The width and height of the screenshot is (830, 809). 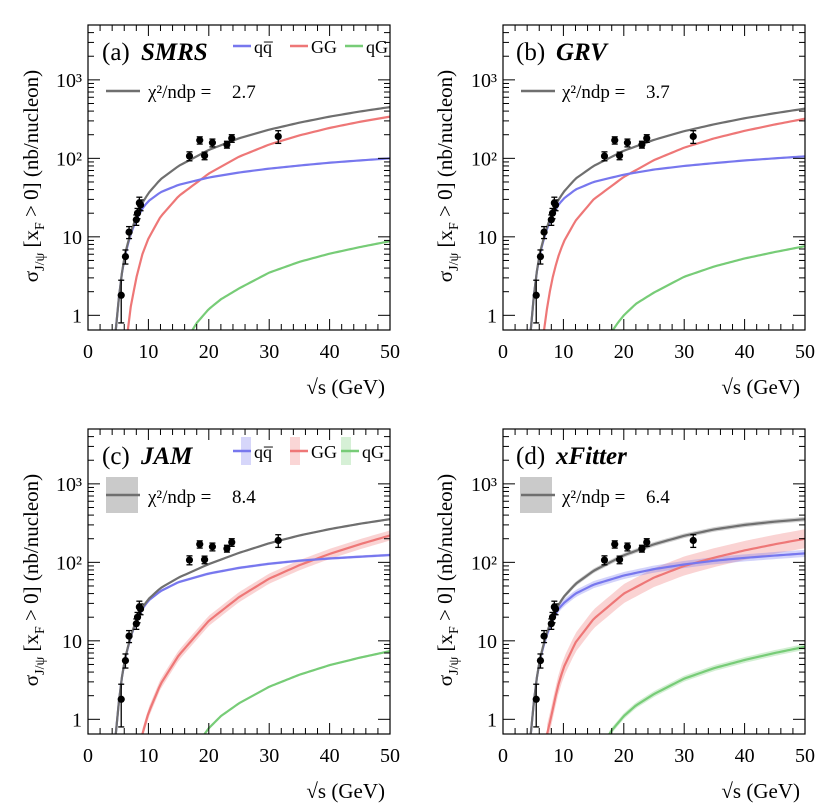 I want to click on legend: qq̅ GG qG, so click(x=308, y=451).